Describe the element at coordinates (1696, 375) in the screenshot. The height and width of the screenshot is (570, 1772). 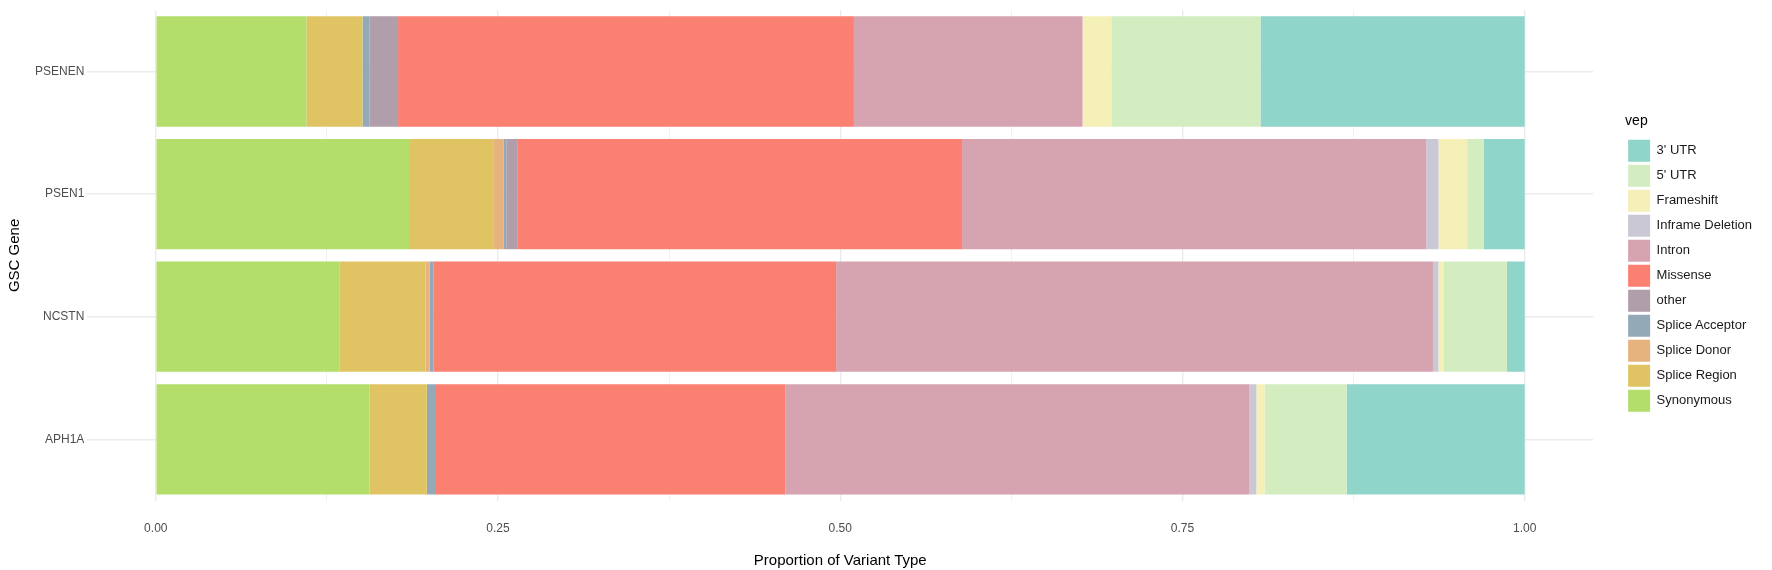
I see `legend-label: Splice Region` at that location.